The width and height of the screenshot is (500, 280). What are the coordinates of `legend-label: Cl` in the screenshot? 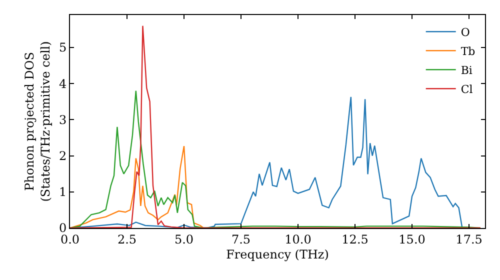 It's located at (467, 89).